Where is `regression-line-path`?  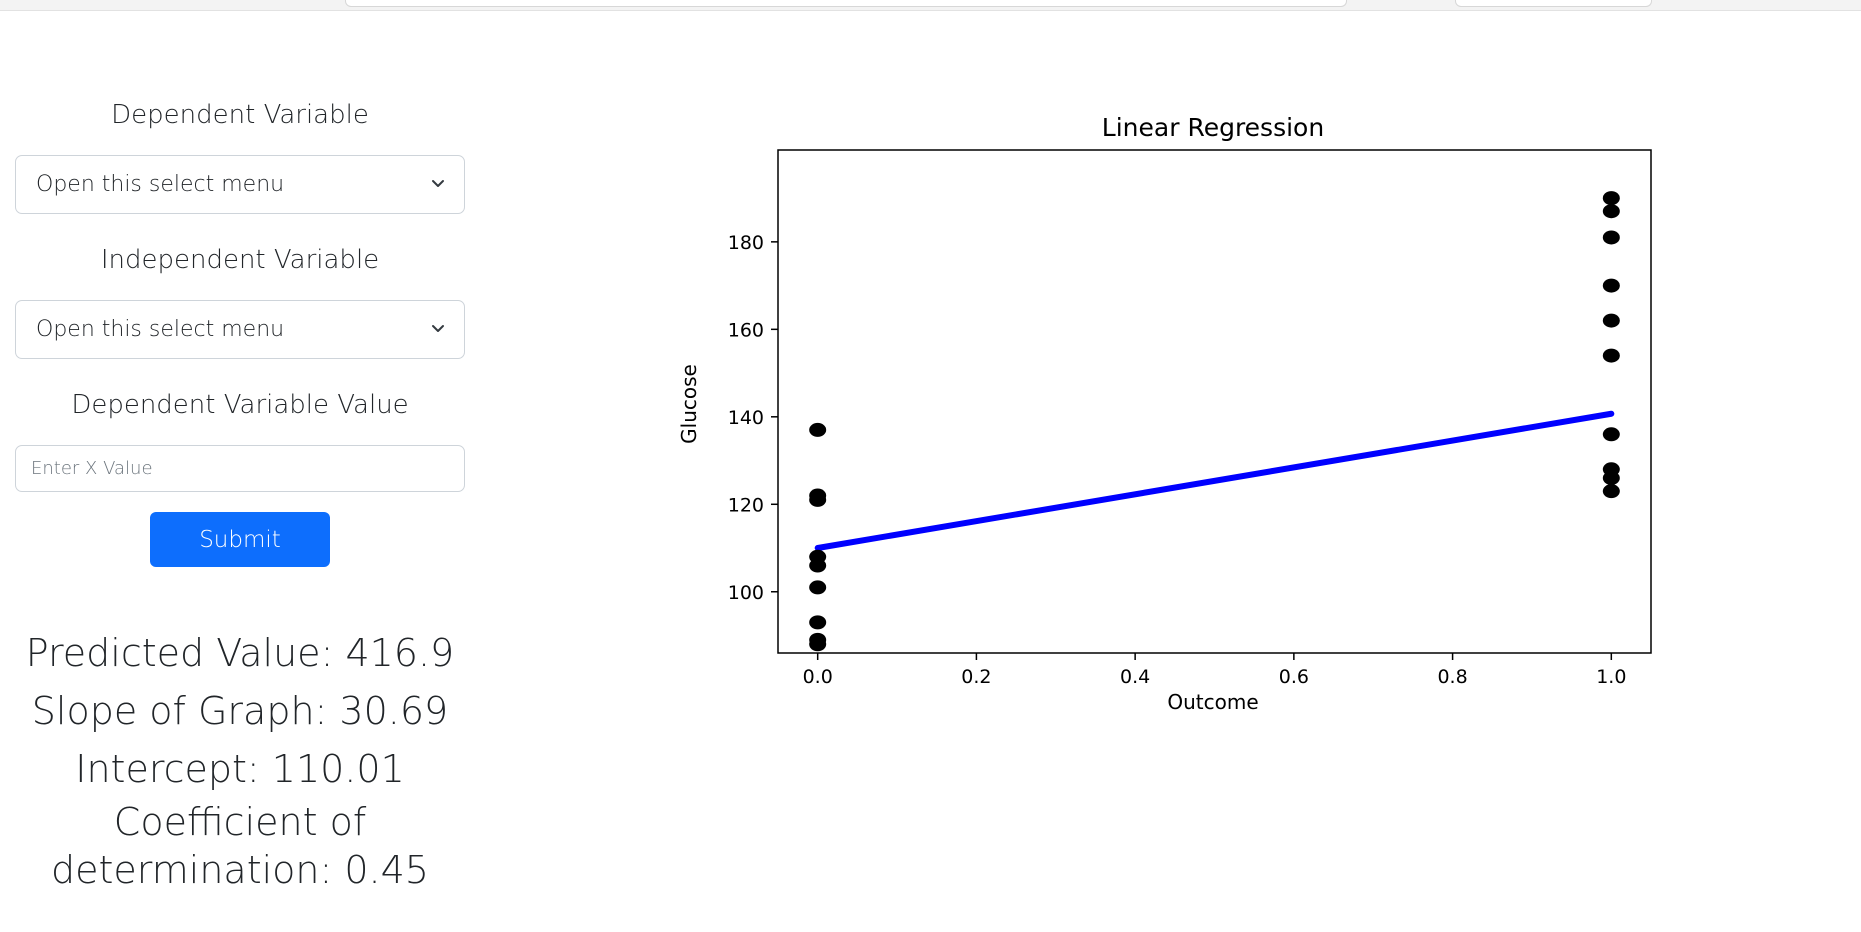 regression-line-path is located at coordinates (1214, 480).